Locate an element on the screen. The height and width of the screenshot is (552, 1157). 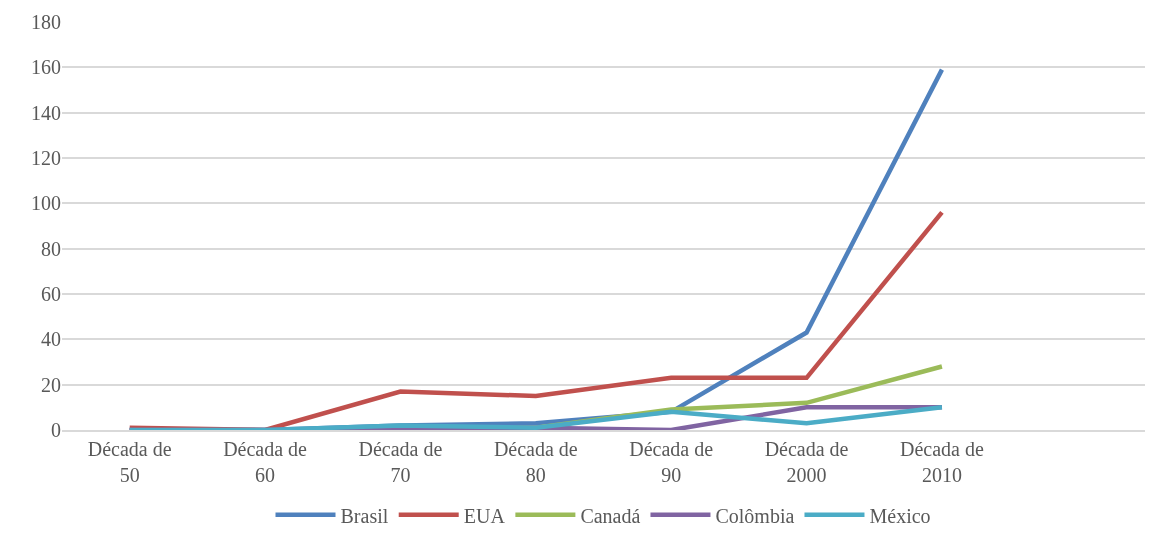
y-tick-label: 120 is located at coordinates (46, 158).